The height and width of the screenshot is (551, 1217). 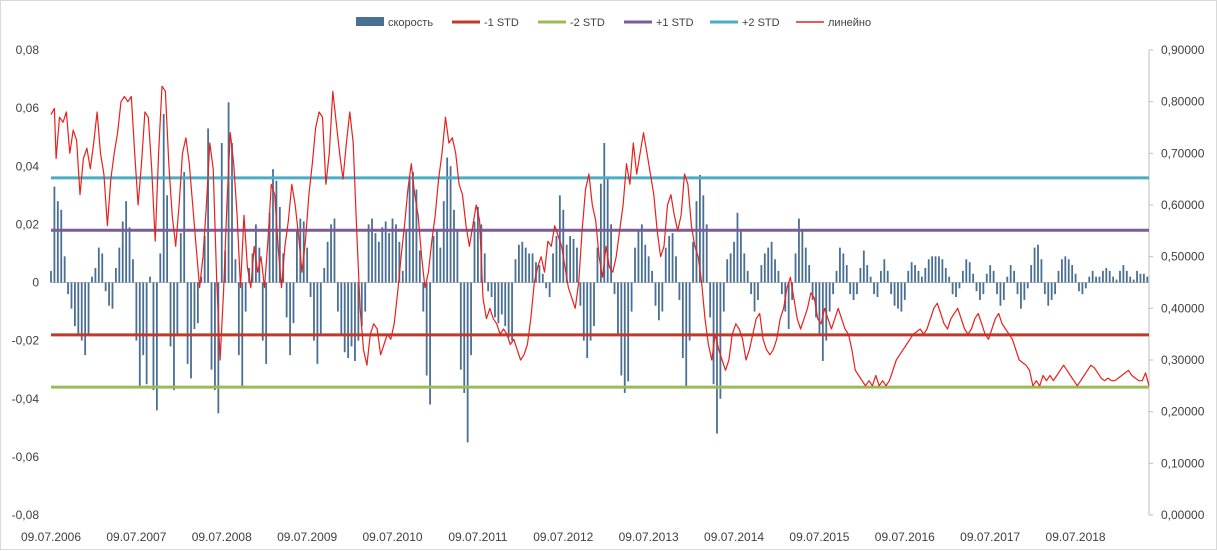 I want to click on x-axis-tick-label: 09.07.2018, so click(x=1076, y=537).